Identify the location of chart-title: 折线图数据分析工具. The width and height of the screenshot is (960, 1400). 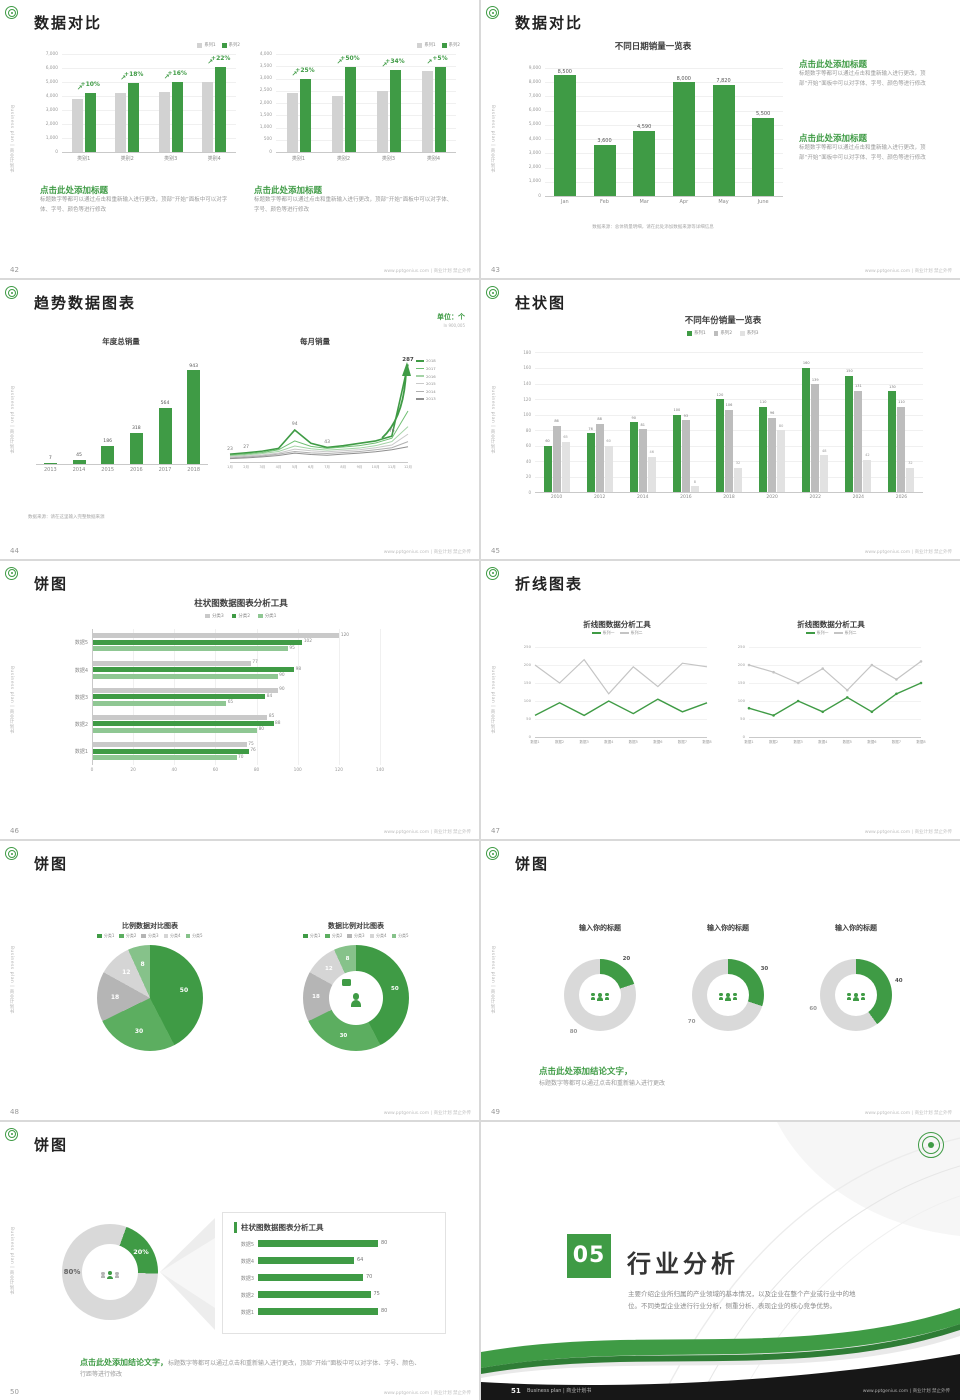
(831, 624).